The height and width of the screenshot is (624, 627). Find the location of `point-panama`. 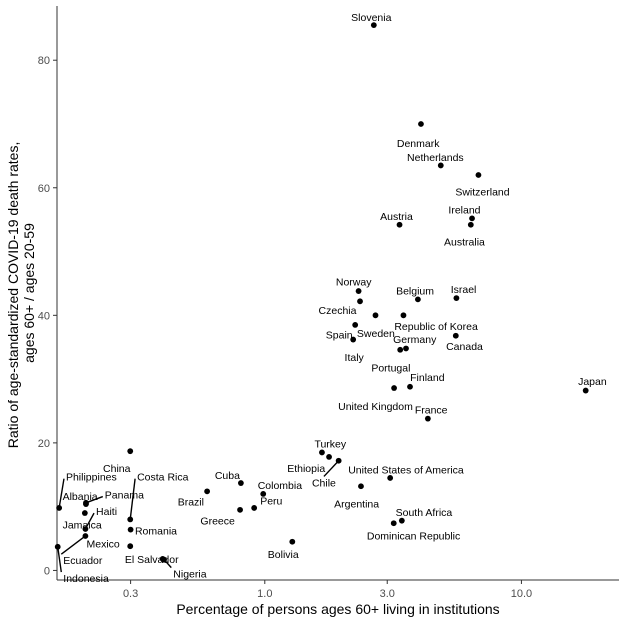

point-panama is located at coordinates (86, 502).